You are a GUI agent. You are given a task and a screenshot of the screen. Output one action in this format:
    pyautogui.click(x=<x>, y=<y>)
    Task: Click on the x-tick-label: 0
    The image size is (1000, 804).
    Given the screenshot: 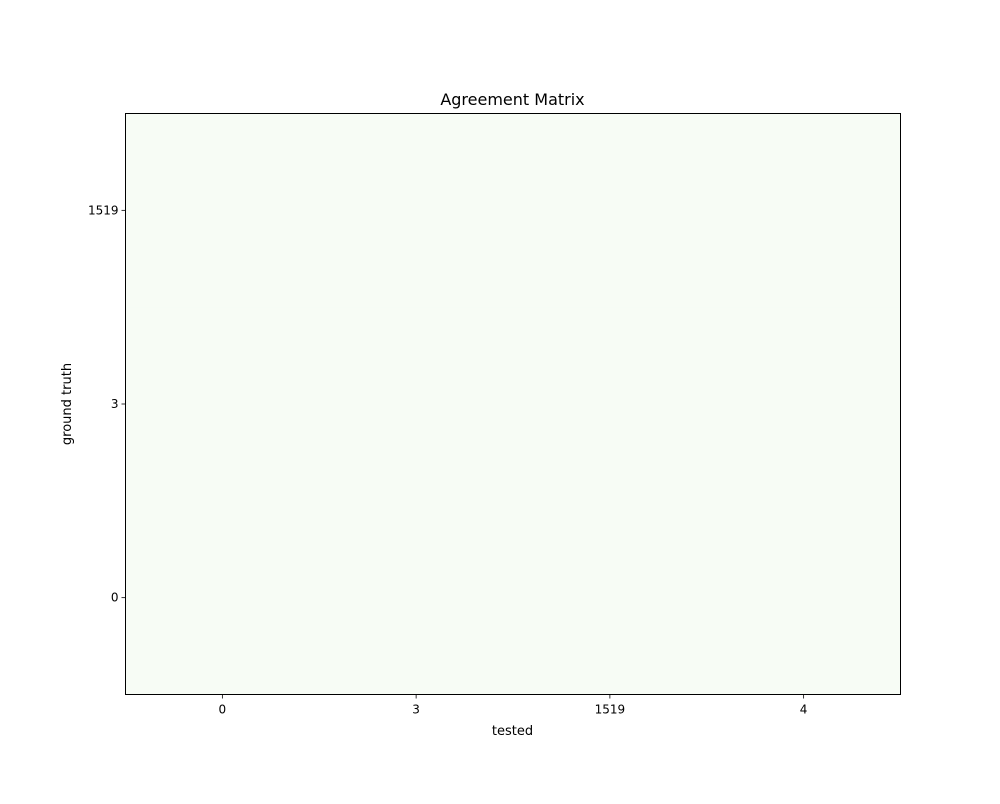 What is the action you would take?
    pyautogui.click(x=223, y=710)
    